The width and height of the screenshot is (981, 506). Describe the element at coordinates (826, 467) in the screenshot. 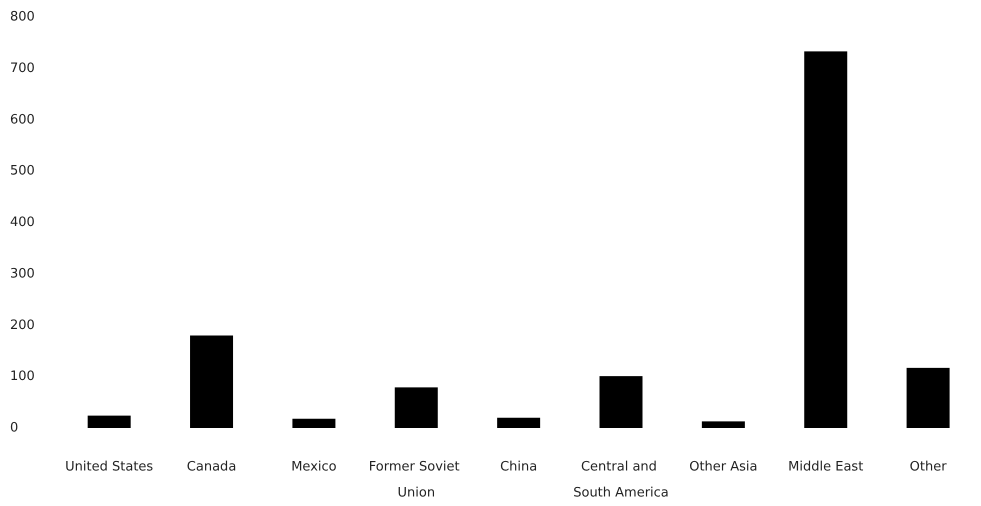

I see `x-tick-label: Middle East` at that location.